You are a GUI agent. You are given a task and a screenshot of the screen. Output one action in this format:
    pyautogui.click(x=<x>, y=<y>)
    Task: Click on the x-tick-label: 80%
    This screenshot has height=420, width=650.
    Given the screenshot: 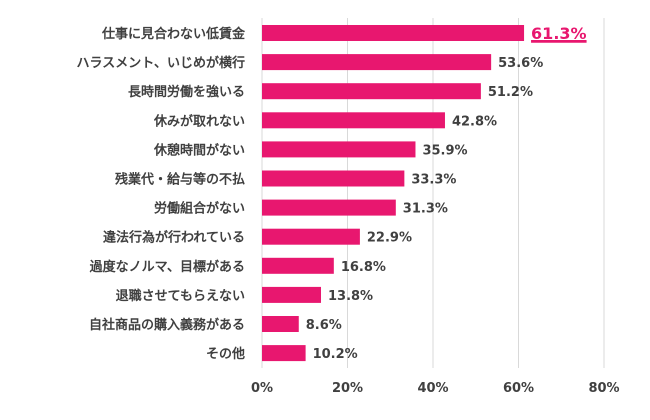 What is the action you would take?
    pyautogui.click(x=603, y=388)
    